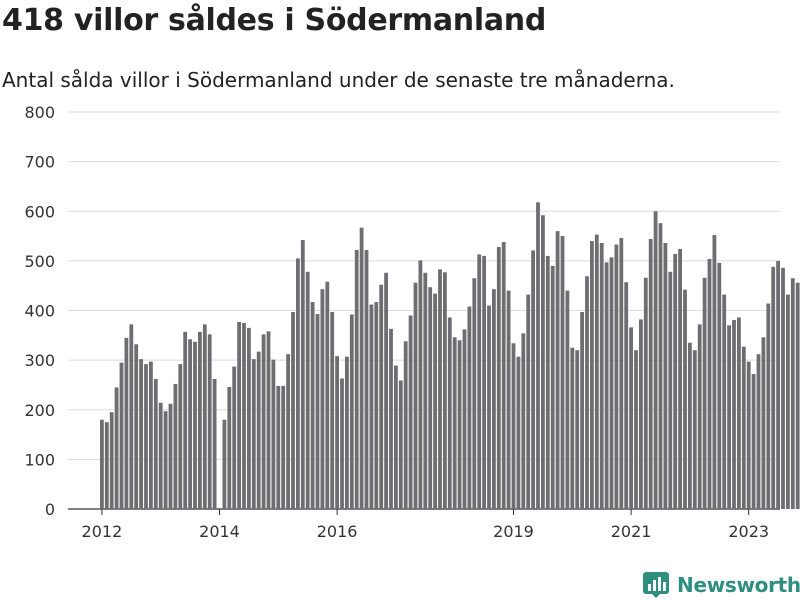 This screenshot has height=601, width=800. I want to click on x-tick-label: 2014, so click(219, 531).